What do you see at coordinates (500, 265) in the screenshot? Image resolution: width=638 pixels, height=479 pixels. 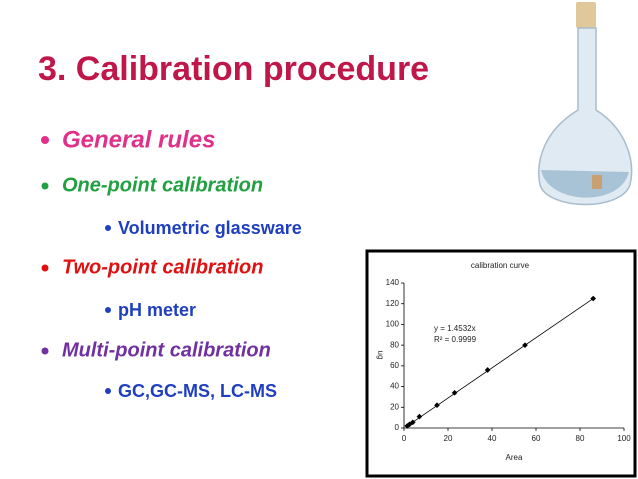 I see `chart-title: calibration curve` at bounding box center [500, 265].